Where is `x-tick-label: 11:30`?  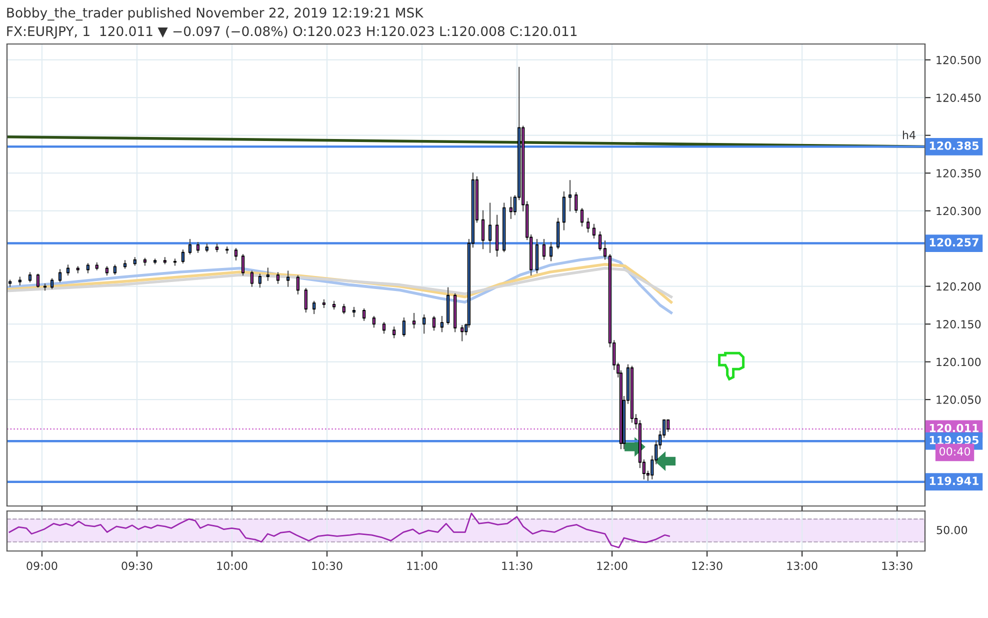 x-tick-label: 11:30 is located at coordinates (517, 566).